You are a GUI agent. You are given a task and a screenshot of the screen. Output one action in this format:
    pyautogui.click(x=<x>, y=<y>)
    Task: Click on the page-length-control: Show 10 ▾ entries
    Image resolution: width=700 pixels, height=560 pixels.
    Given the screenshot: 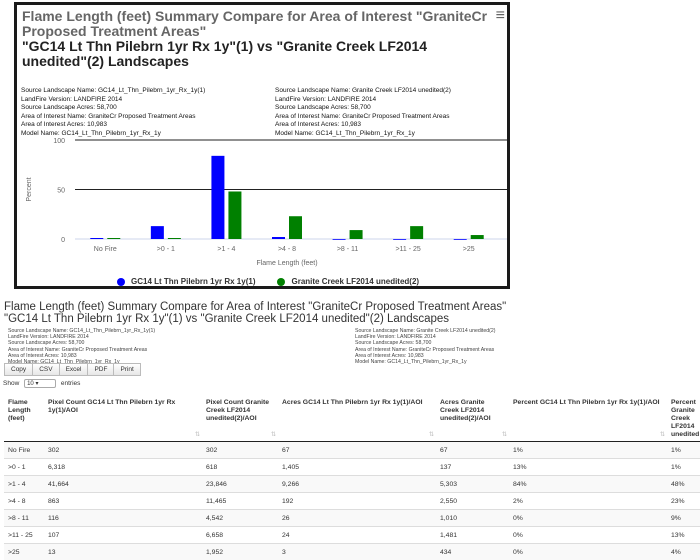 What is the action you would take?
    pyautogui.click(x=41, y=383)
    